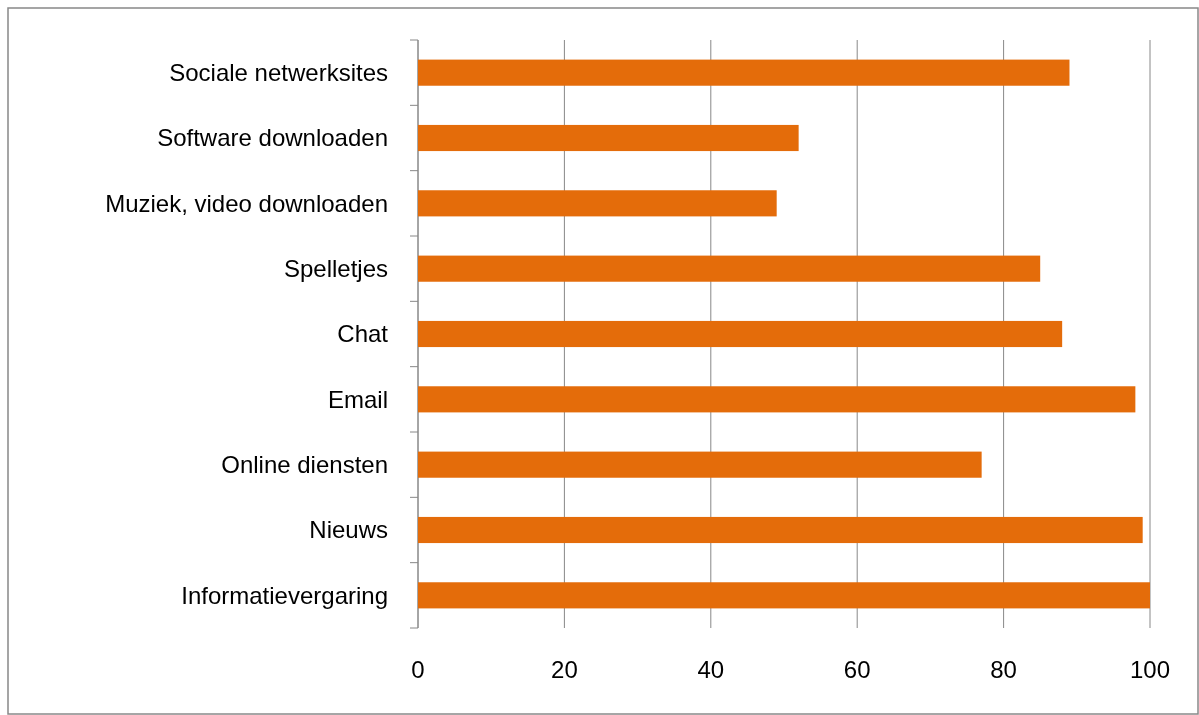  What do you see at coordinates (564, 669) in the screenshot?
I see `x-tick-label: 20` at bounding box center [564, 669].